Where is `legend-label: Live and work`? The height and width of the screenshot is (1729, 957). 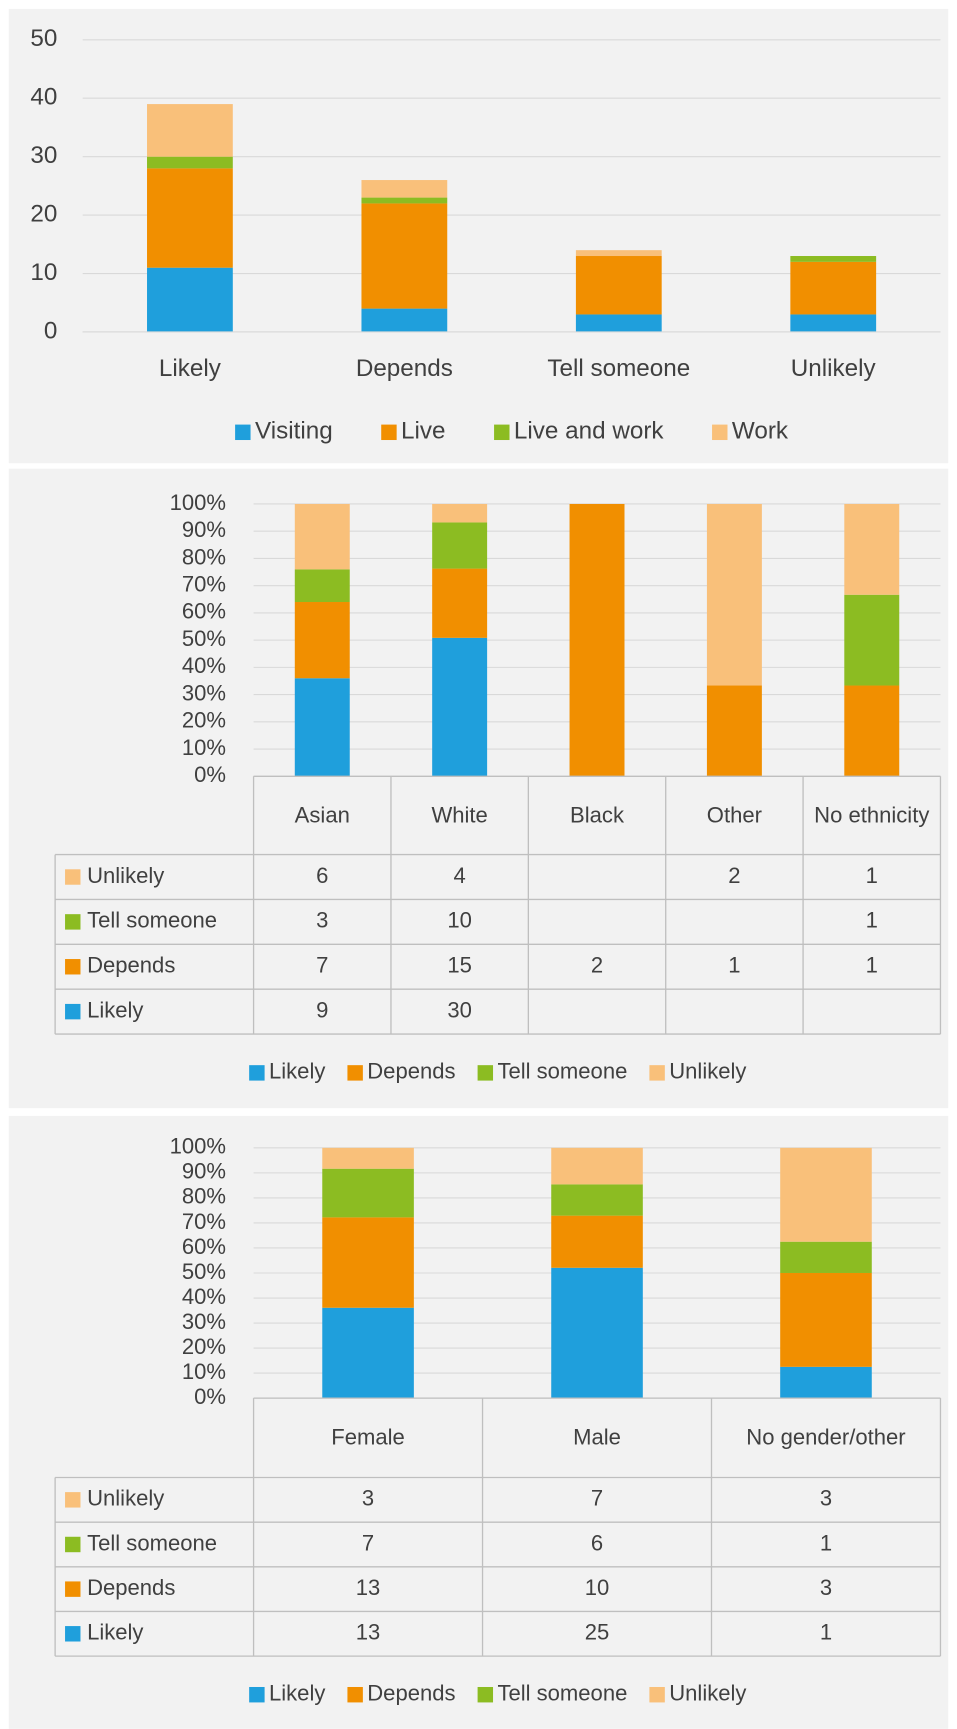
legend-label: Live and work is located at coordinates (589, 431).